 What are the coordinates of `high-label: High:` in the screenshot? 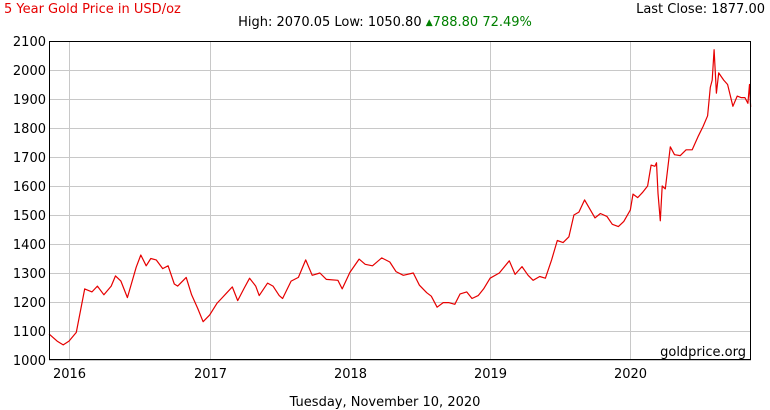 It's located at (255, 22).